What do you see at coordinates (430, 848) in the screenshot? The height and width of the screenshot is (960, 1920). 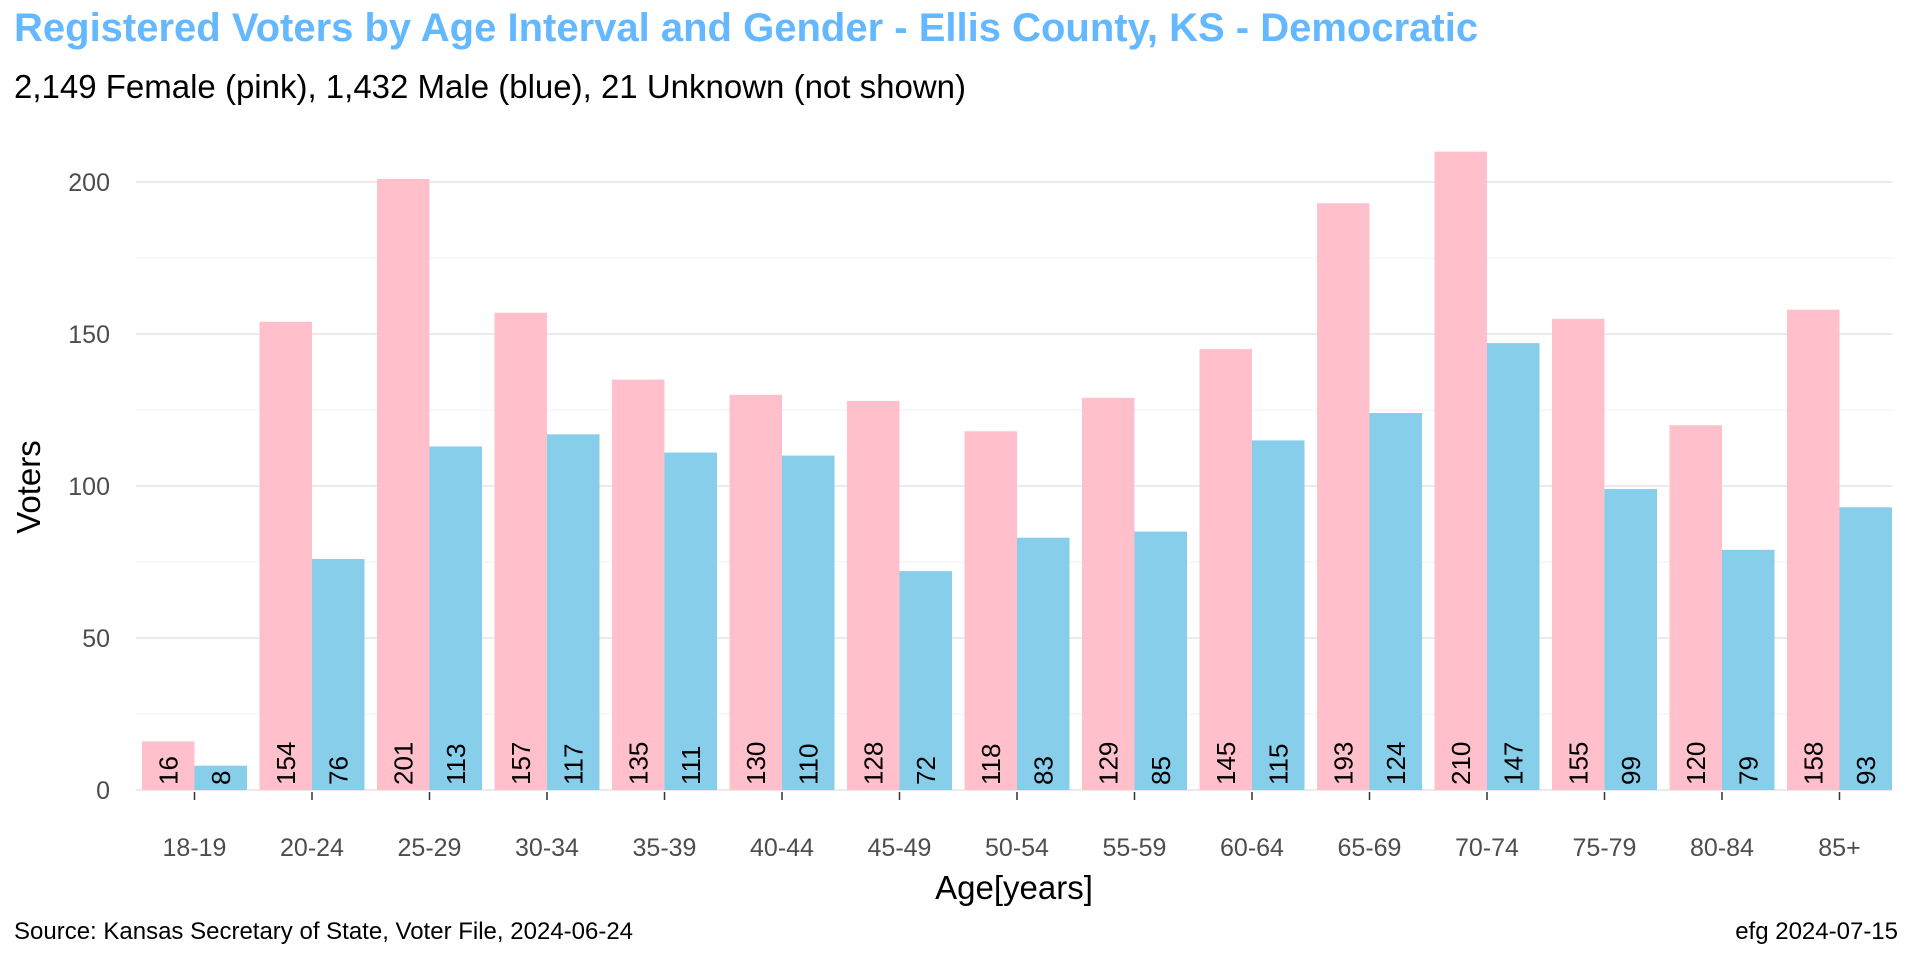 I see `x-tick-label: 25-29` at bounding box center [430, 848].